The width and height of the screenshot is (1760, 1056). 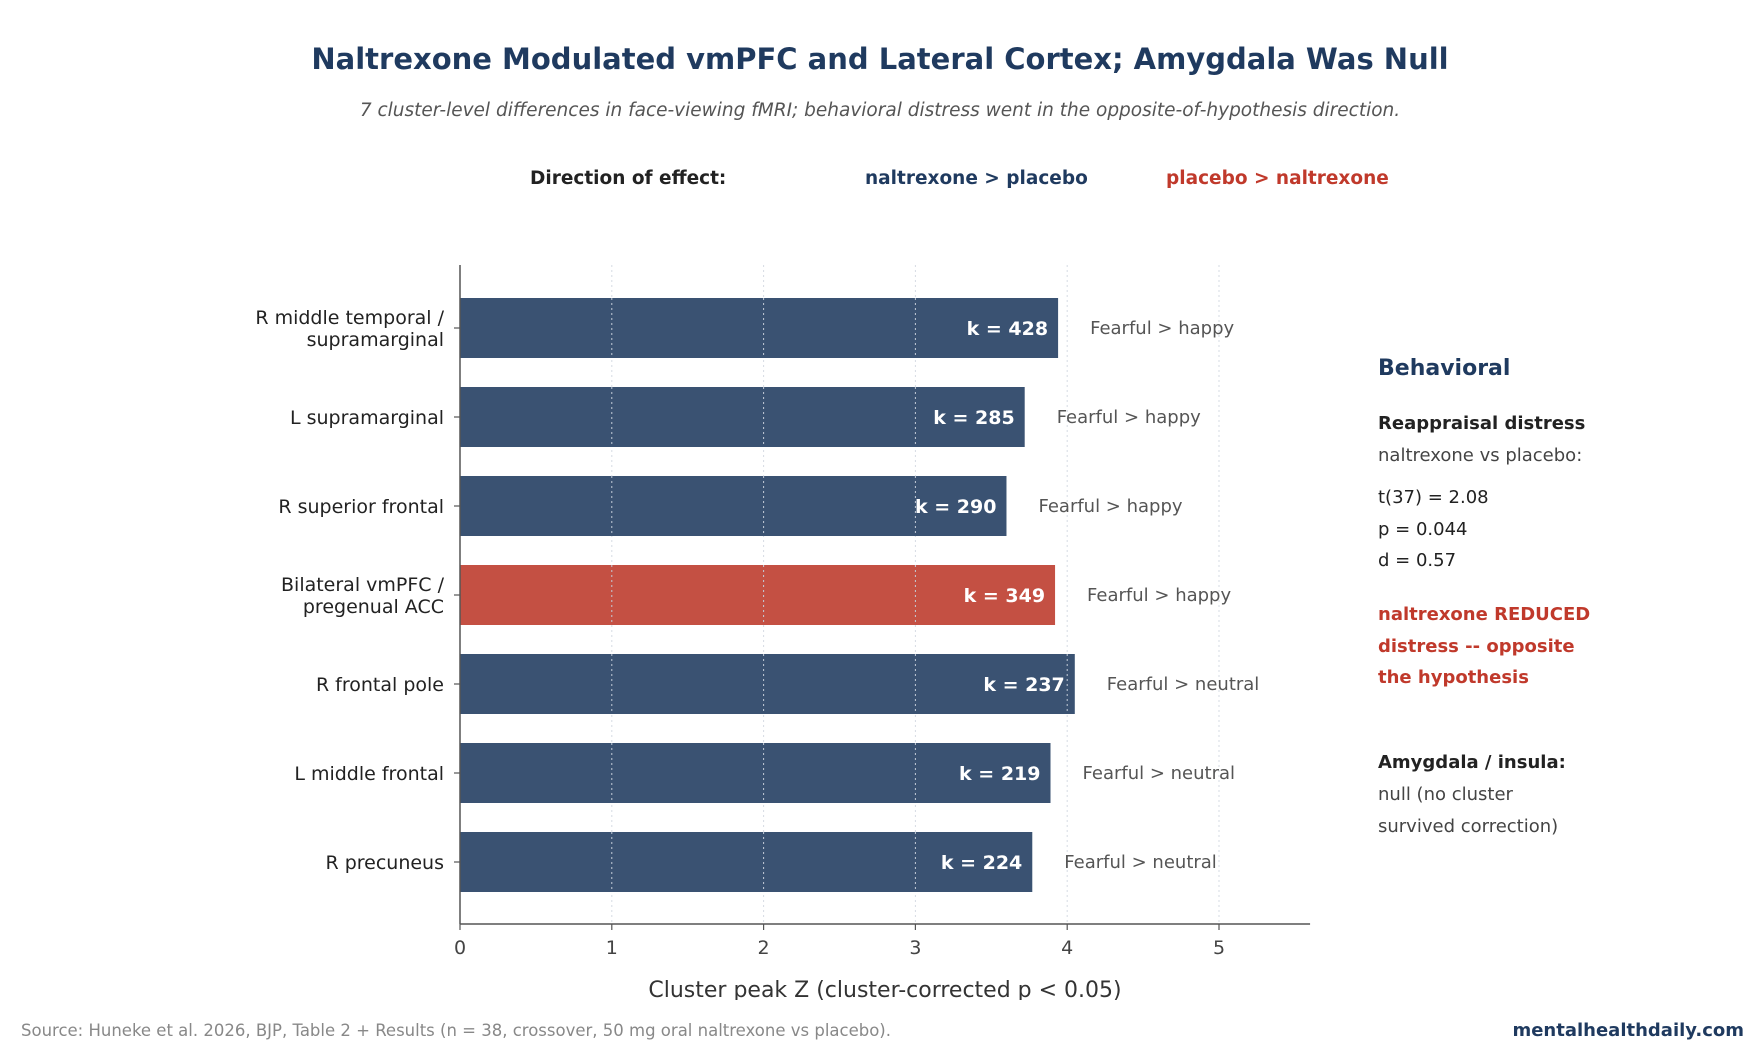 What do you see at coordinates (981, 863) in the screenshot?
I see `bar-label-6: k = 224` at bounding box center [981, 863].